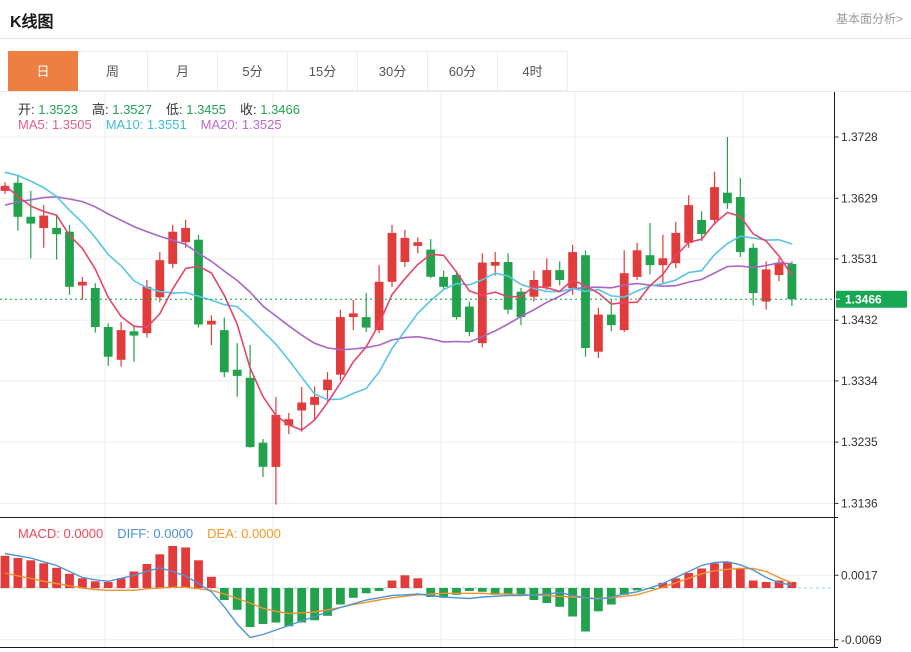 This screenshot has height=652, width=911. Describe the element at coordinates (859, 198) in the screenshot. I see `price-tick-label: 1.3629` at that location.